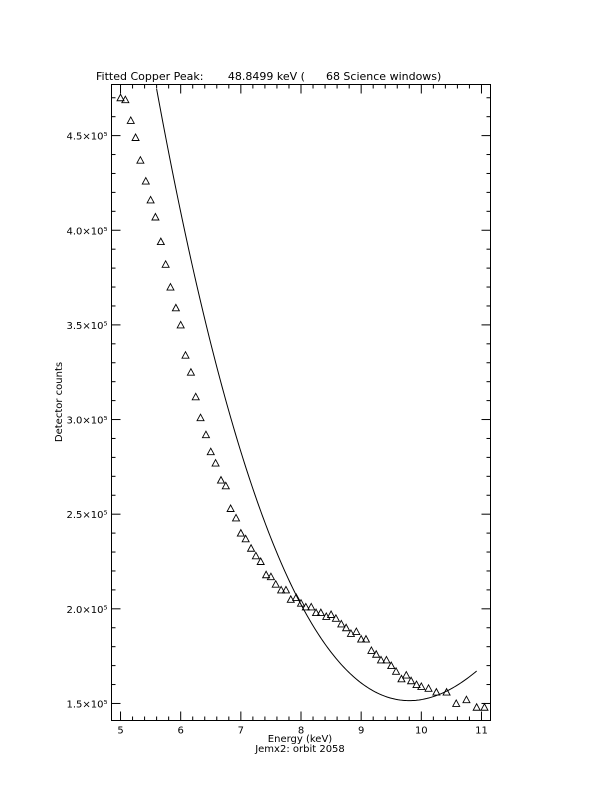 The height and width of the screenshot is (792, 612). I want to click on x-tick-label: 5, so click(120, 731).